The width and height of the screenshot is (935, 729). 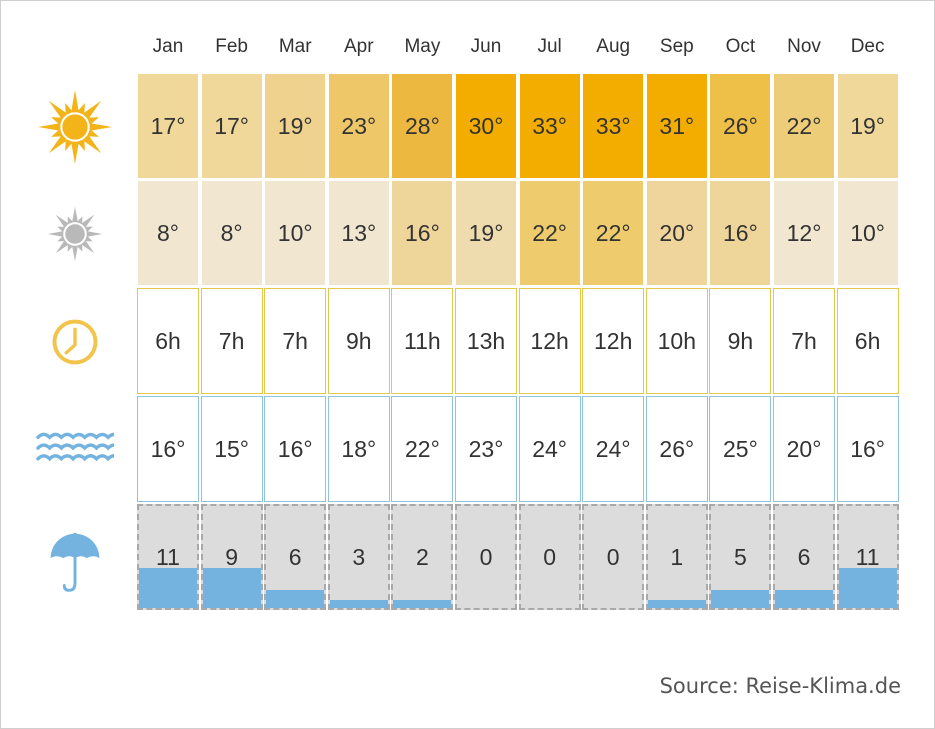 What do you see at coordinates (75, 127) in the screenshot?
I see `sun-icon` at bounding box center [75, 127].